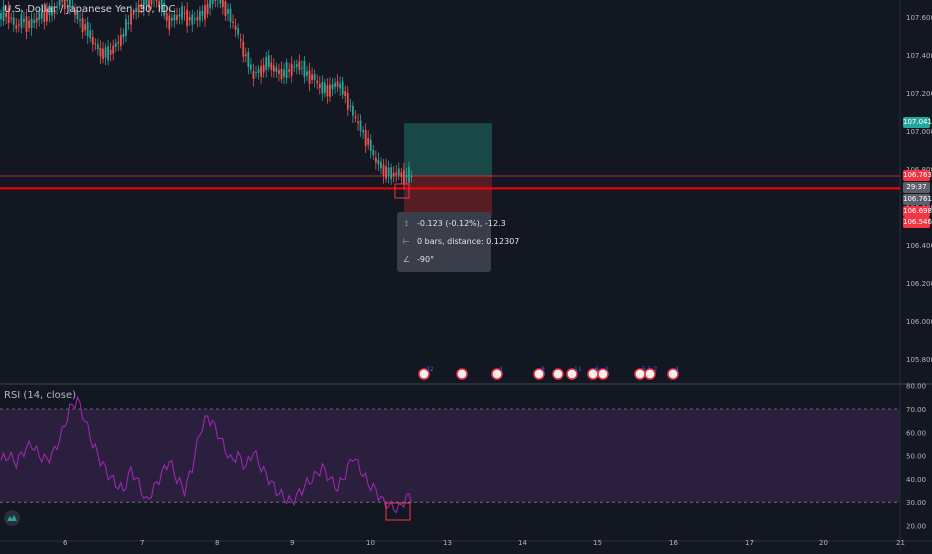 This screenshot has height=554, width=932. What do you see at coordinates (12, 518) in the screenshot?
I see `tradingview-logo-icon` at bounding box center [12, 518].